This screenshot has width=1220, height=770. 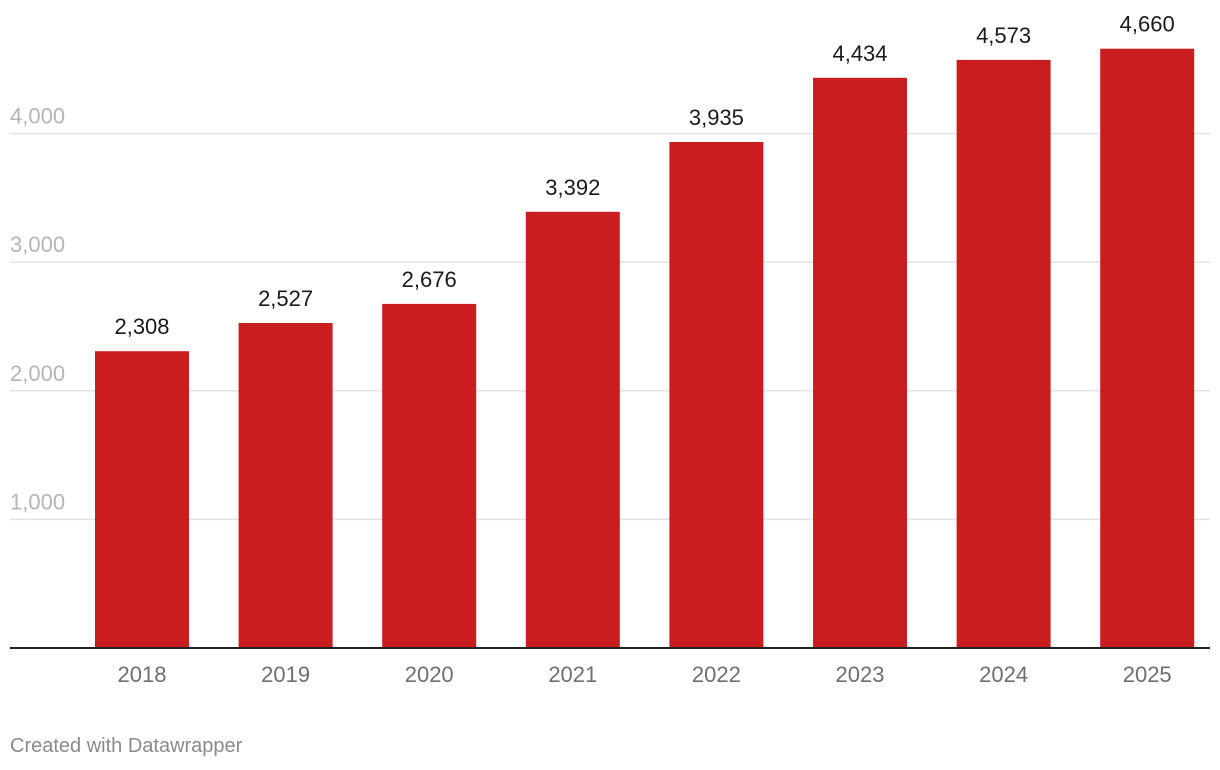 I want to click on bar-2025, so click(x=1147, y=348).